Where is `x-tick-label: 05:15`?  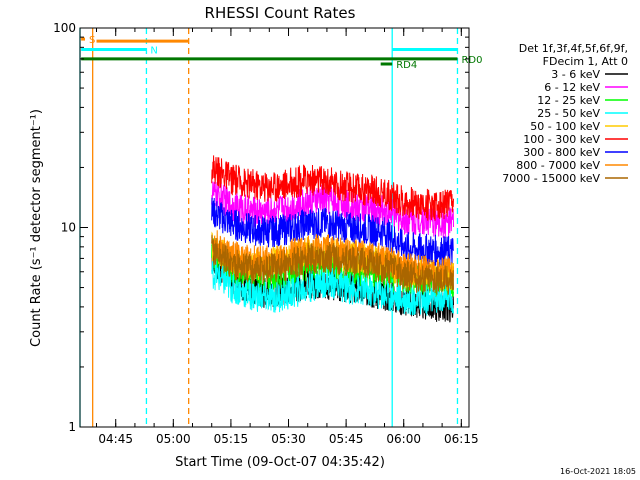
x-tick-label: 05:15 is located at coordinates (231, 439).